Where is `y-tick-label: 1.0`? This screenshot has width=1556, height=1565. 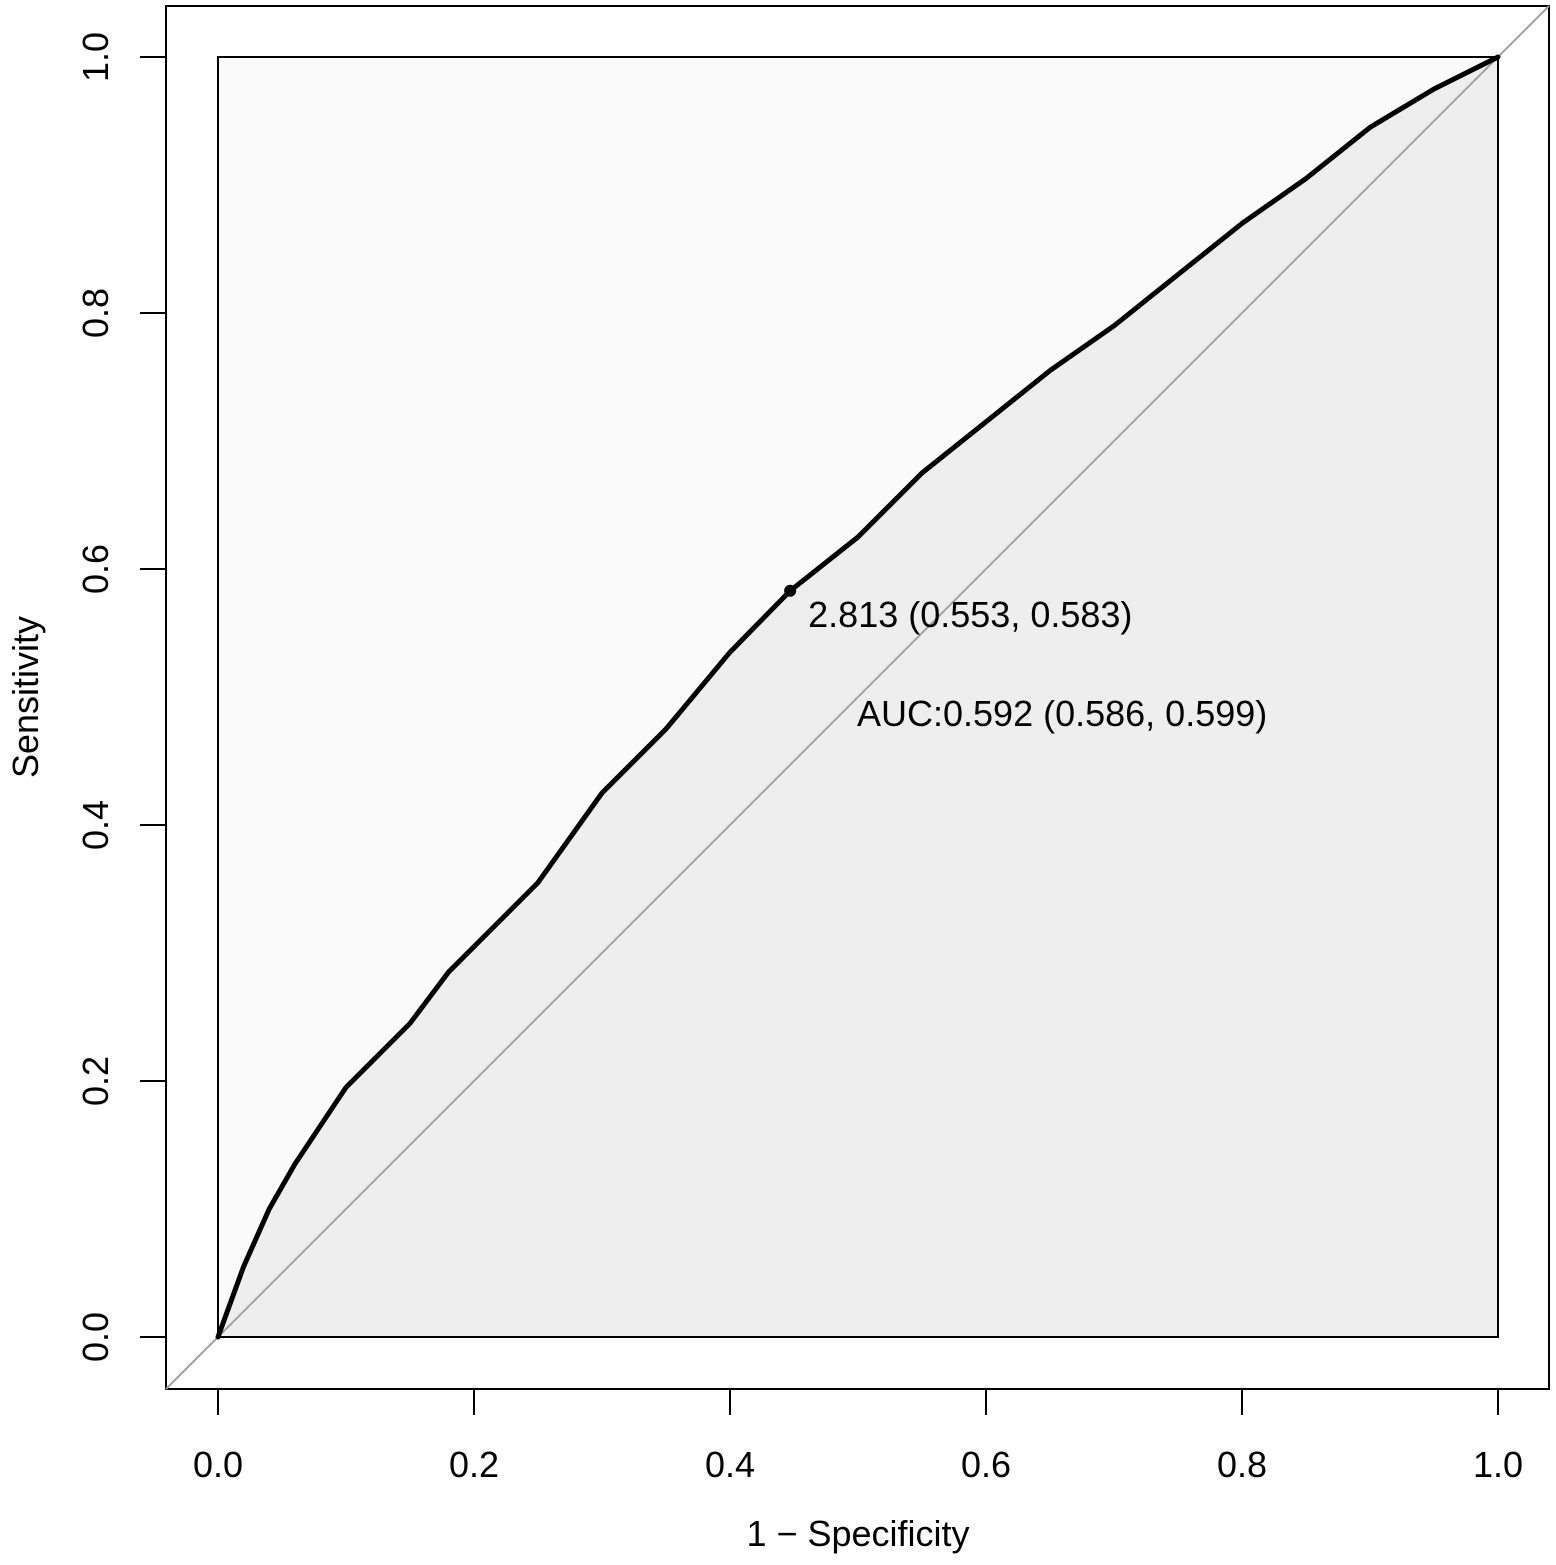
y-tick-label: 1.0 is located at coordinates (95, 57).